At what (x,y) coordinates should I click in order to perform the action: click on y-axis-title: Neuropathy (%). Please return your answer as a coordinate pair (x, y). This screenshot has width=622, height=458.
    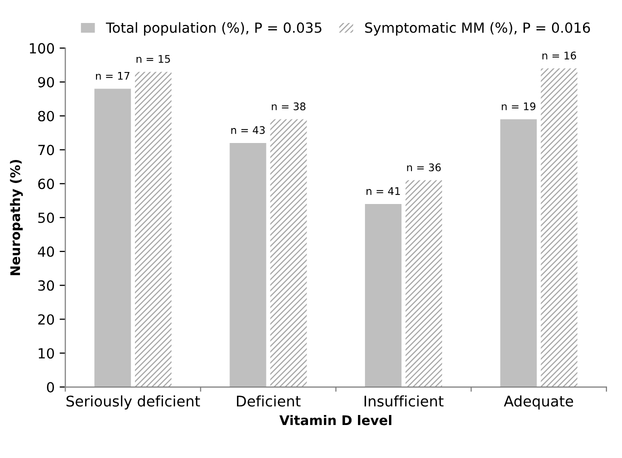
    Looking at the image, I should click on (16, 218).